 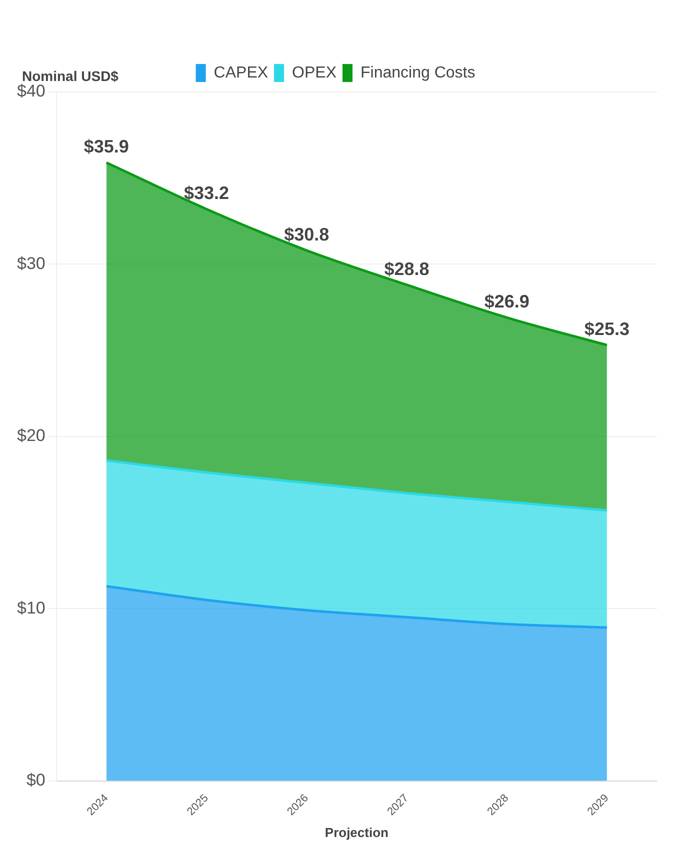 I want to click on y-axis-title: Nominal USD$, so click(x=70, y=76).